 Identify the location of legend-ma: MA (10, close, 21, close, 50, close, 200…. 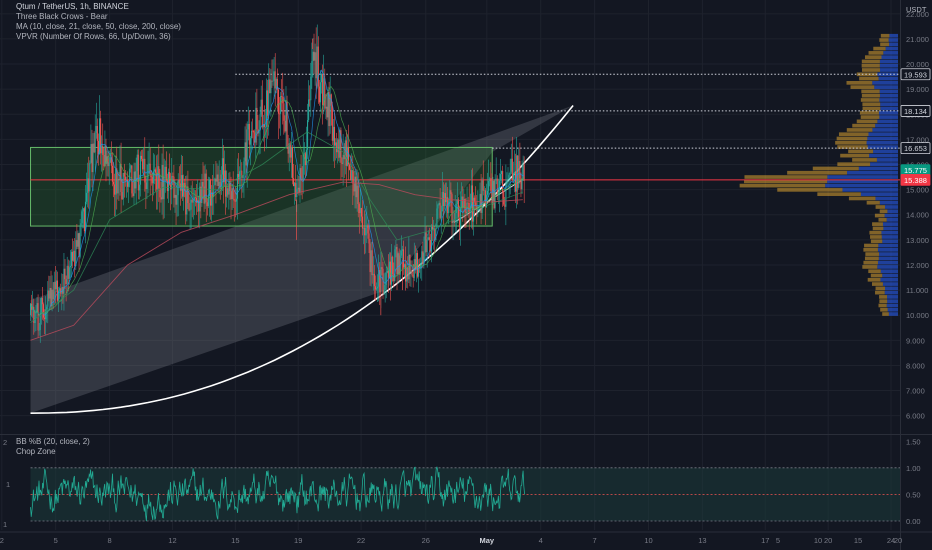
(98, 26).